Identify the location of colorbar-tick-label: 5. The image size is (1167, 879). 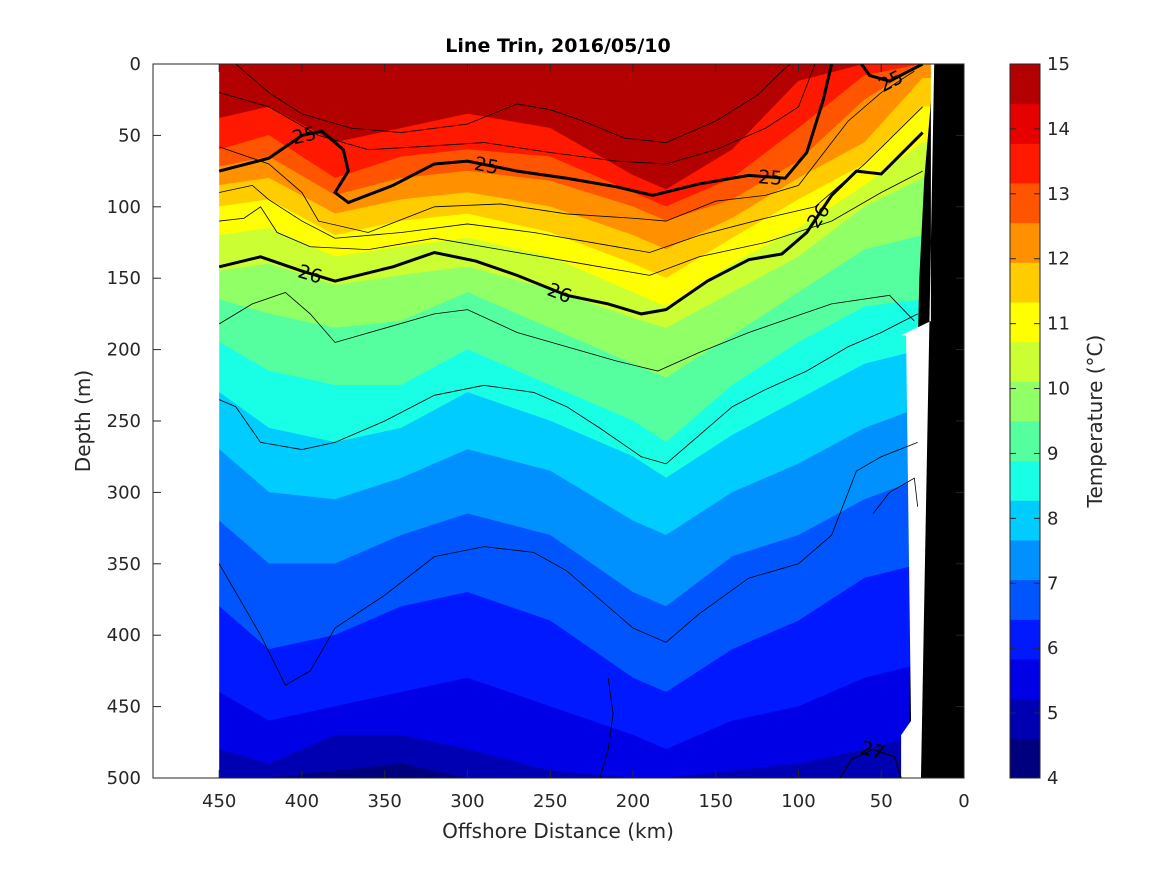
(1052, 713).